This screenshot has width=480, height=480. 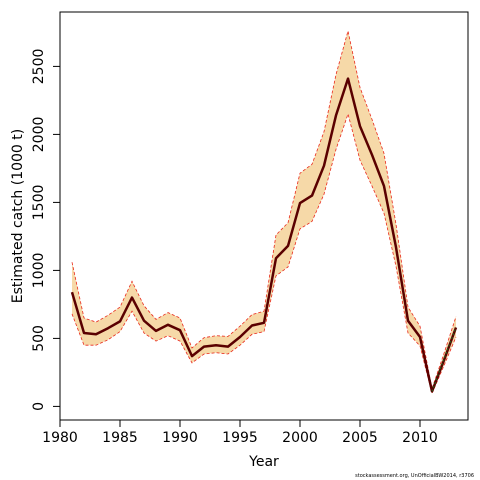 What do you see at coordinates (120, 438) in the screenshot?
I see `x-tick-label: 1985` at bounding box center [120, 438].